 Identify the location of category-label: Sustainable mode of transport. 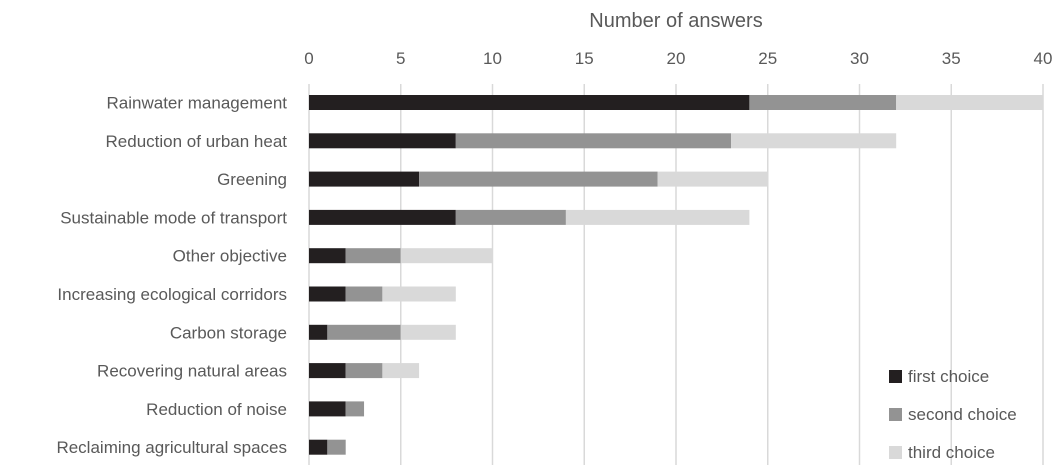
(173, 217).